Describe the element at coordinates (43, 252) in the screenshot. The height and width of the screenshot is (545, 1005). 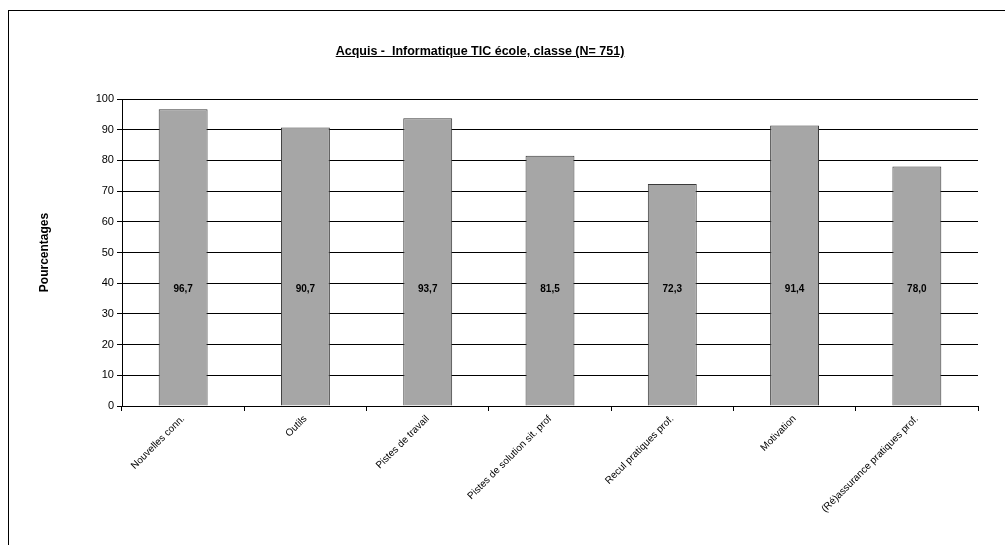
I see `y-axis-title: Pourcentages` at that location.